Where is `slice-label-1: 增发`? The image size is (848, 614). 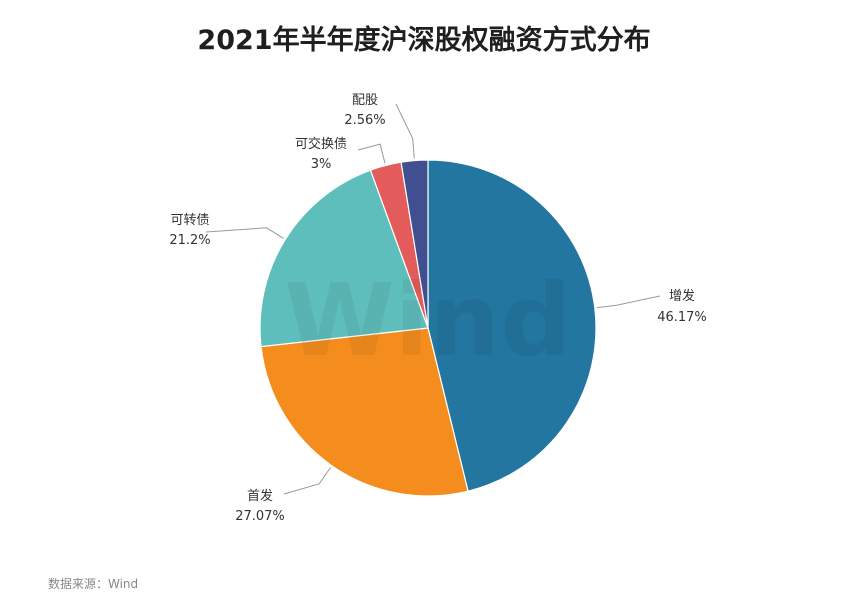 slice-label-1: 增发 is located at coordinates (682, 296).